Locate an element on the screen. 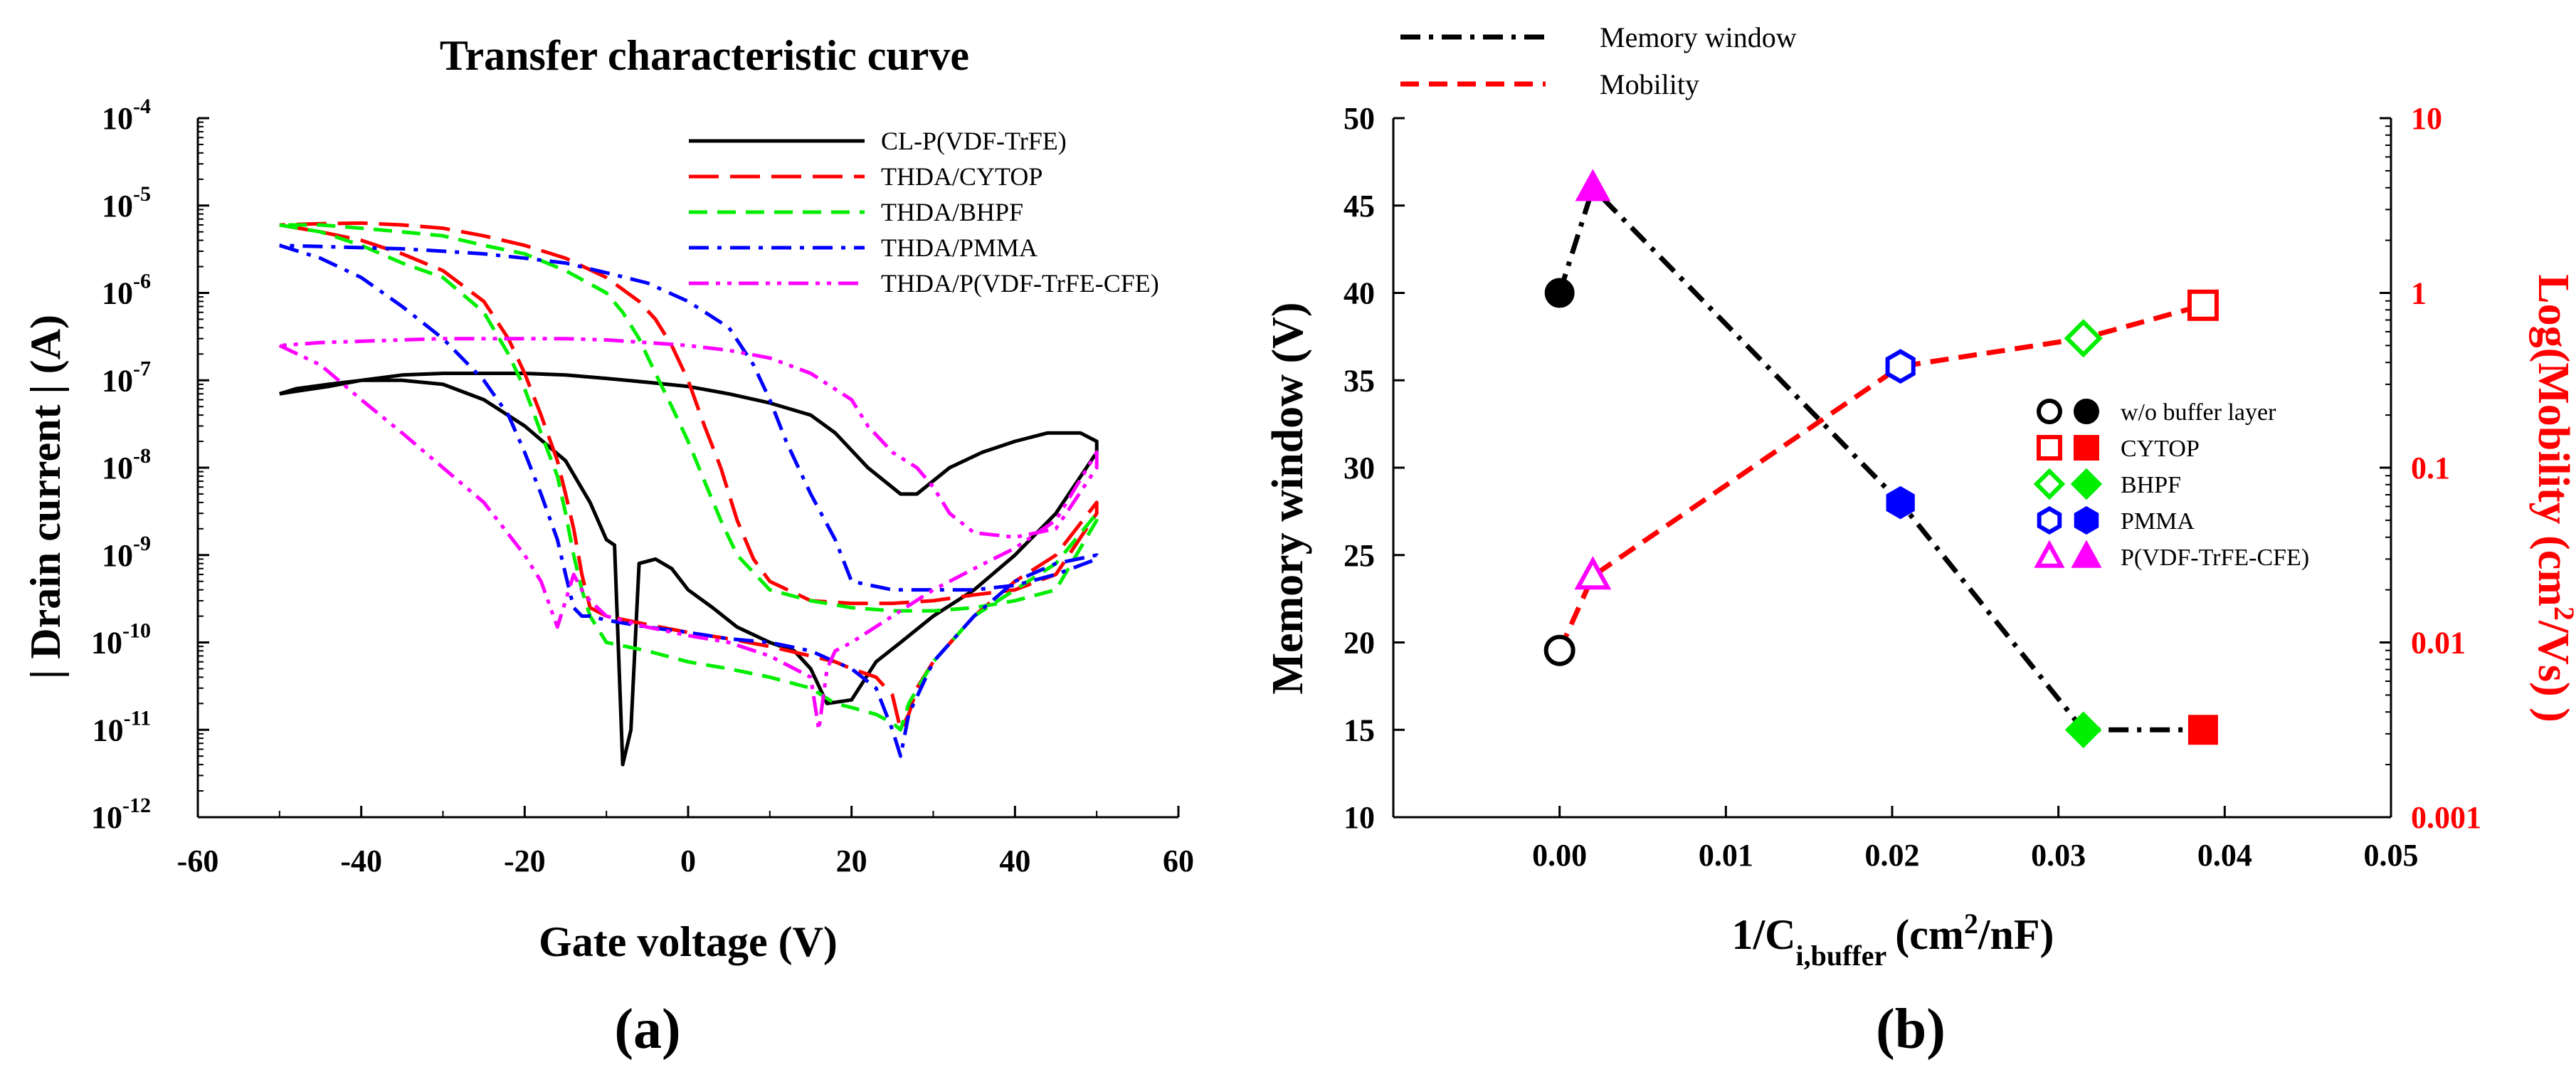 This screenshot has width=2576, height=1082. chart-b-y2-tick-label: 0.01 is located at coordinates (2438, 643).